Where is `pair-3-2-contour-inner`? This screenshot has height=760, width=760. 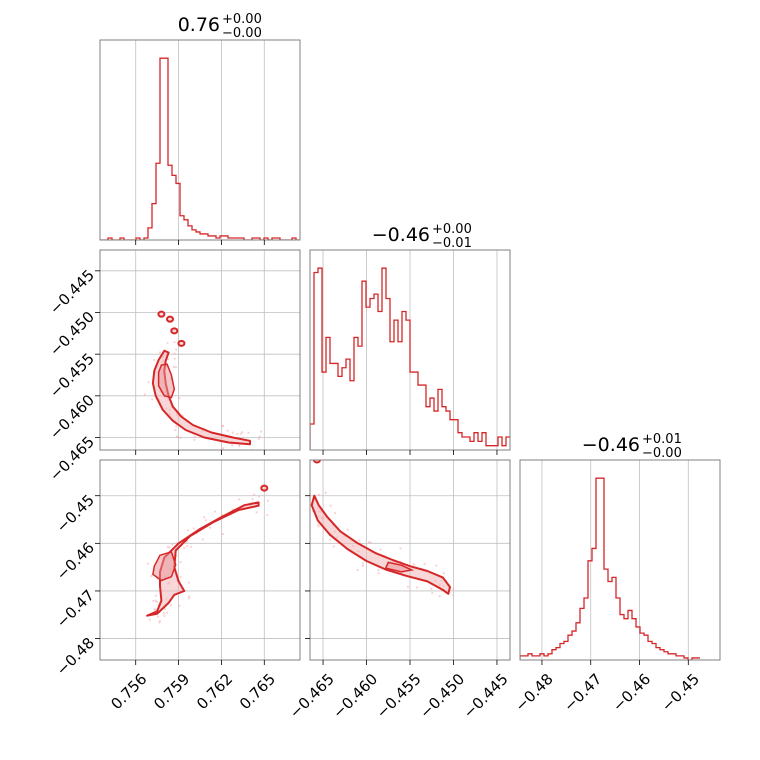 pair-3-2-contour-inner is located at coordinates (399, 567).